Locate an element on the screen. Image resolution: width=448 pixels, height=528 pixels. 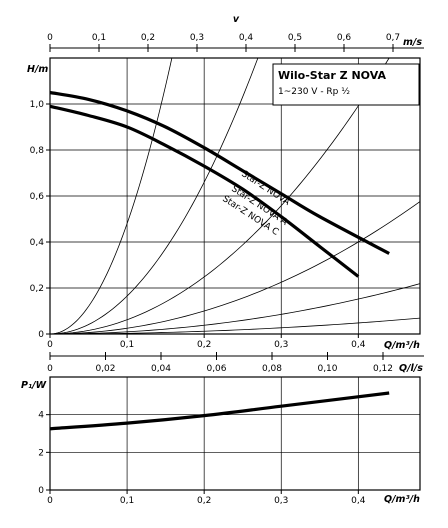
head-y-axis-label: H/m is located at coordinates (37, 69).